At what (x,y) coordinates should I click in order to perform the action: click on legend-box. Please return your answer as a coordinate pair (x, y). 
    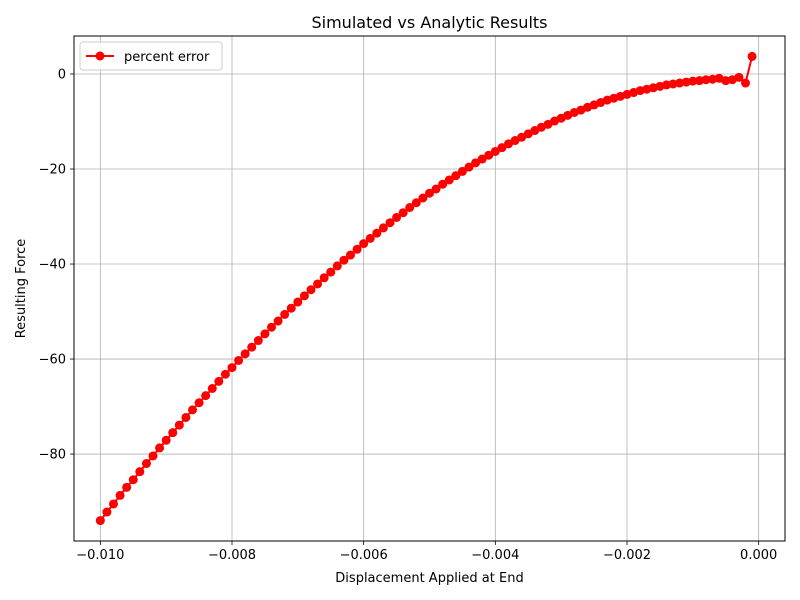
    Looking at the image, I should click on (151, 56).